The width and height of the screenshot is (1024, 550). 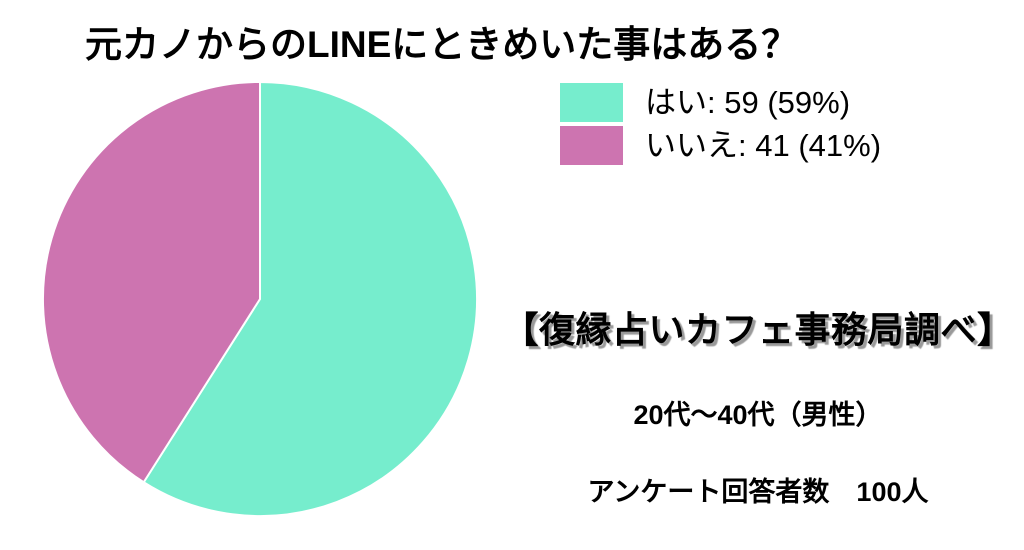 What do you see at coordinates (758, 492) in the screenshot?
I see `survey-respondents: アンケート回答者数 100人` at bounding box center [758, 492].